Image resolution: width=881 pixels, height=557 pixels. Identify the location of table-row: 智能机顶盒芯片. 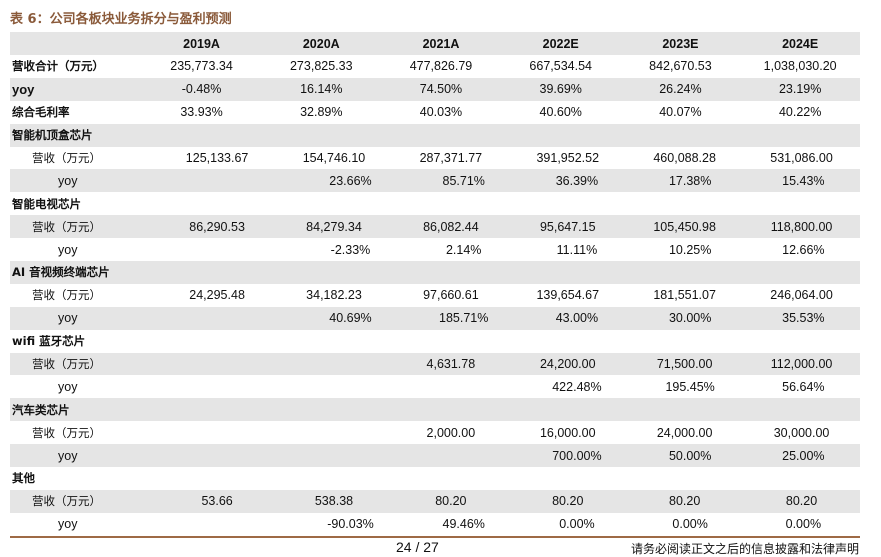
(435, 135).